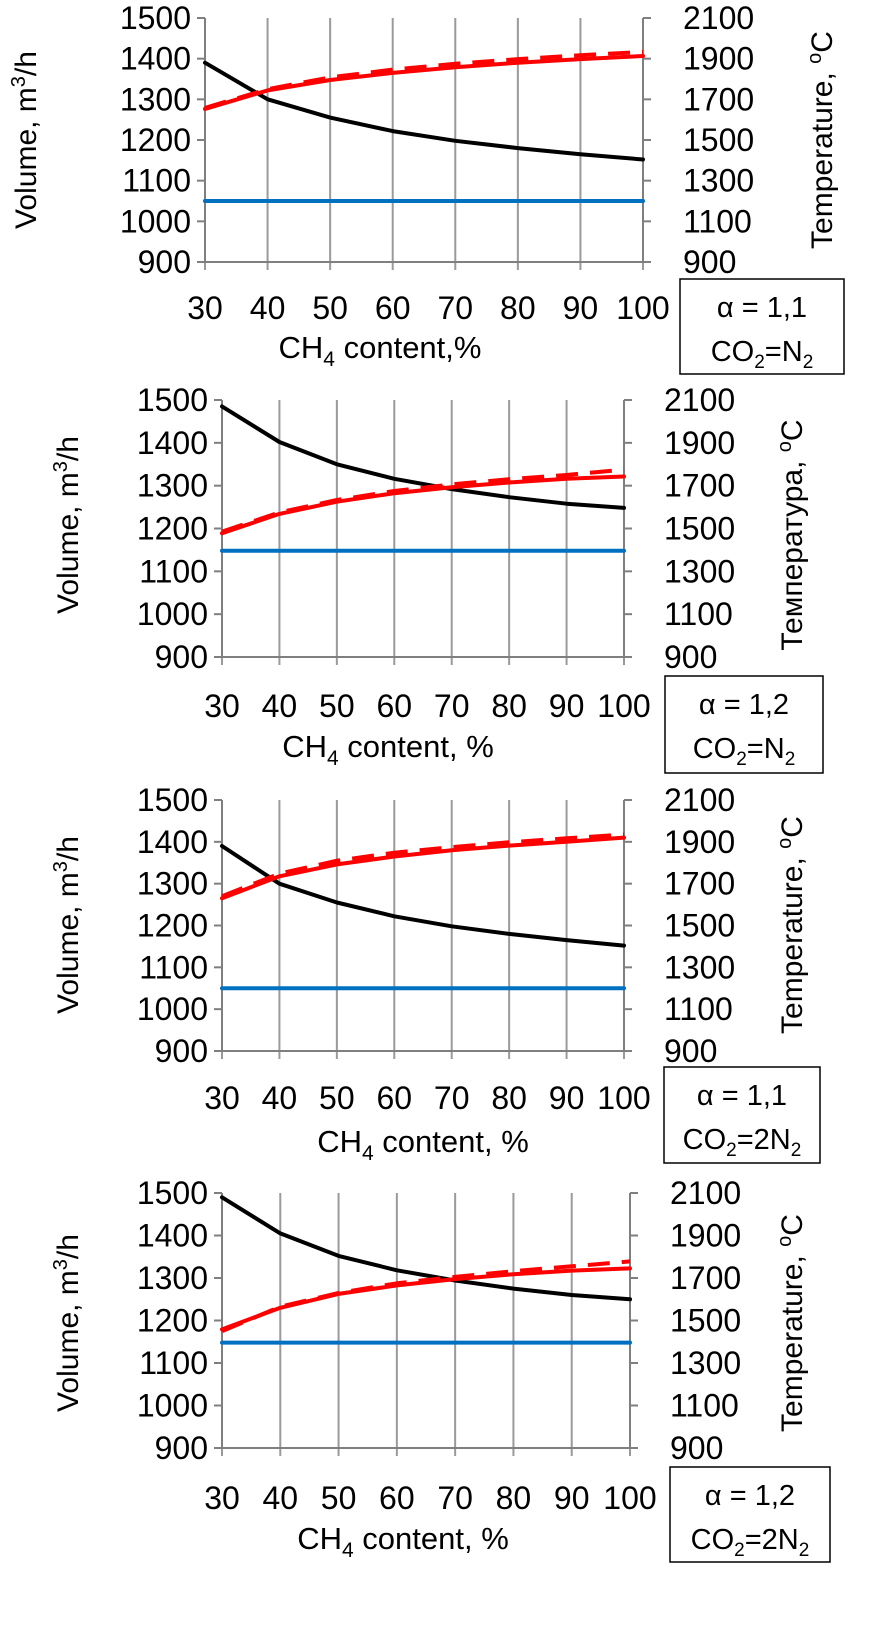 This screenshot has width=880, height=1631. Describe the element at coordinates (762, 308) in the screenshot. I see `annotation-alpha: α = 1,1` at that location.